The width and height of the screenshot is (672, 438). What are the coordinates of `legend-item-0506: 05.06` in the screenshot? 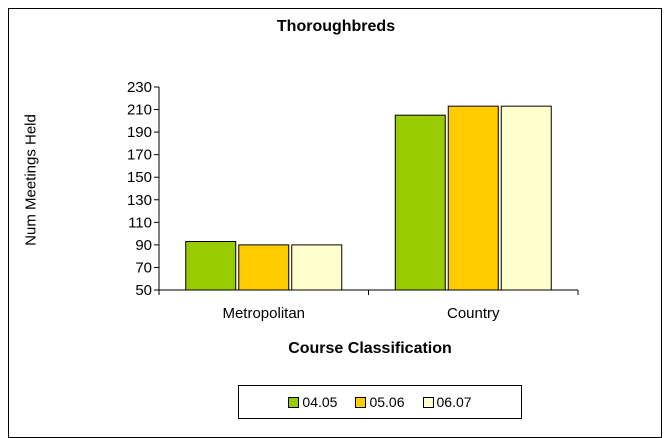 It's located at (380, 402).